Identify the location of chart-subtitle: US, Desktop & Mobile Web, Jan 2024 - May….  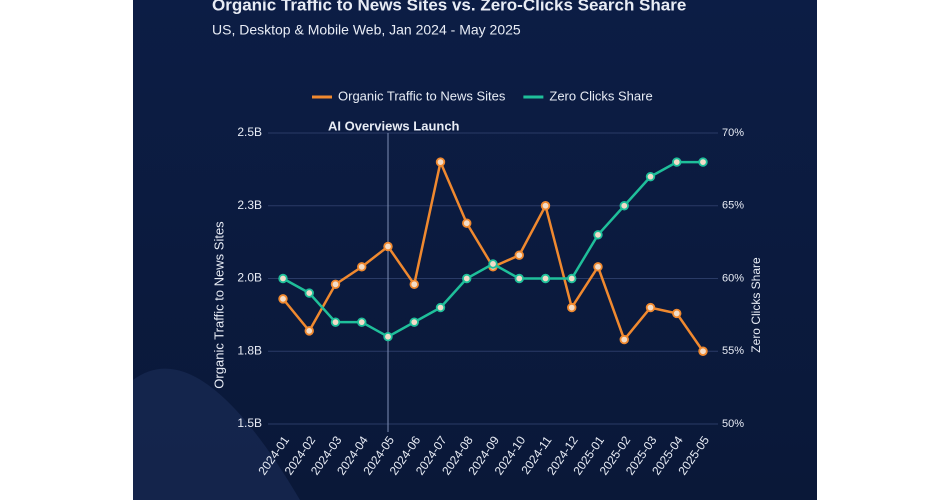
(366, 30).